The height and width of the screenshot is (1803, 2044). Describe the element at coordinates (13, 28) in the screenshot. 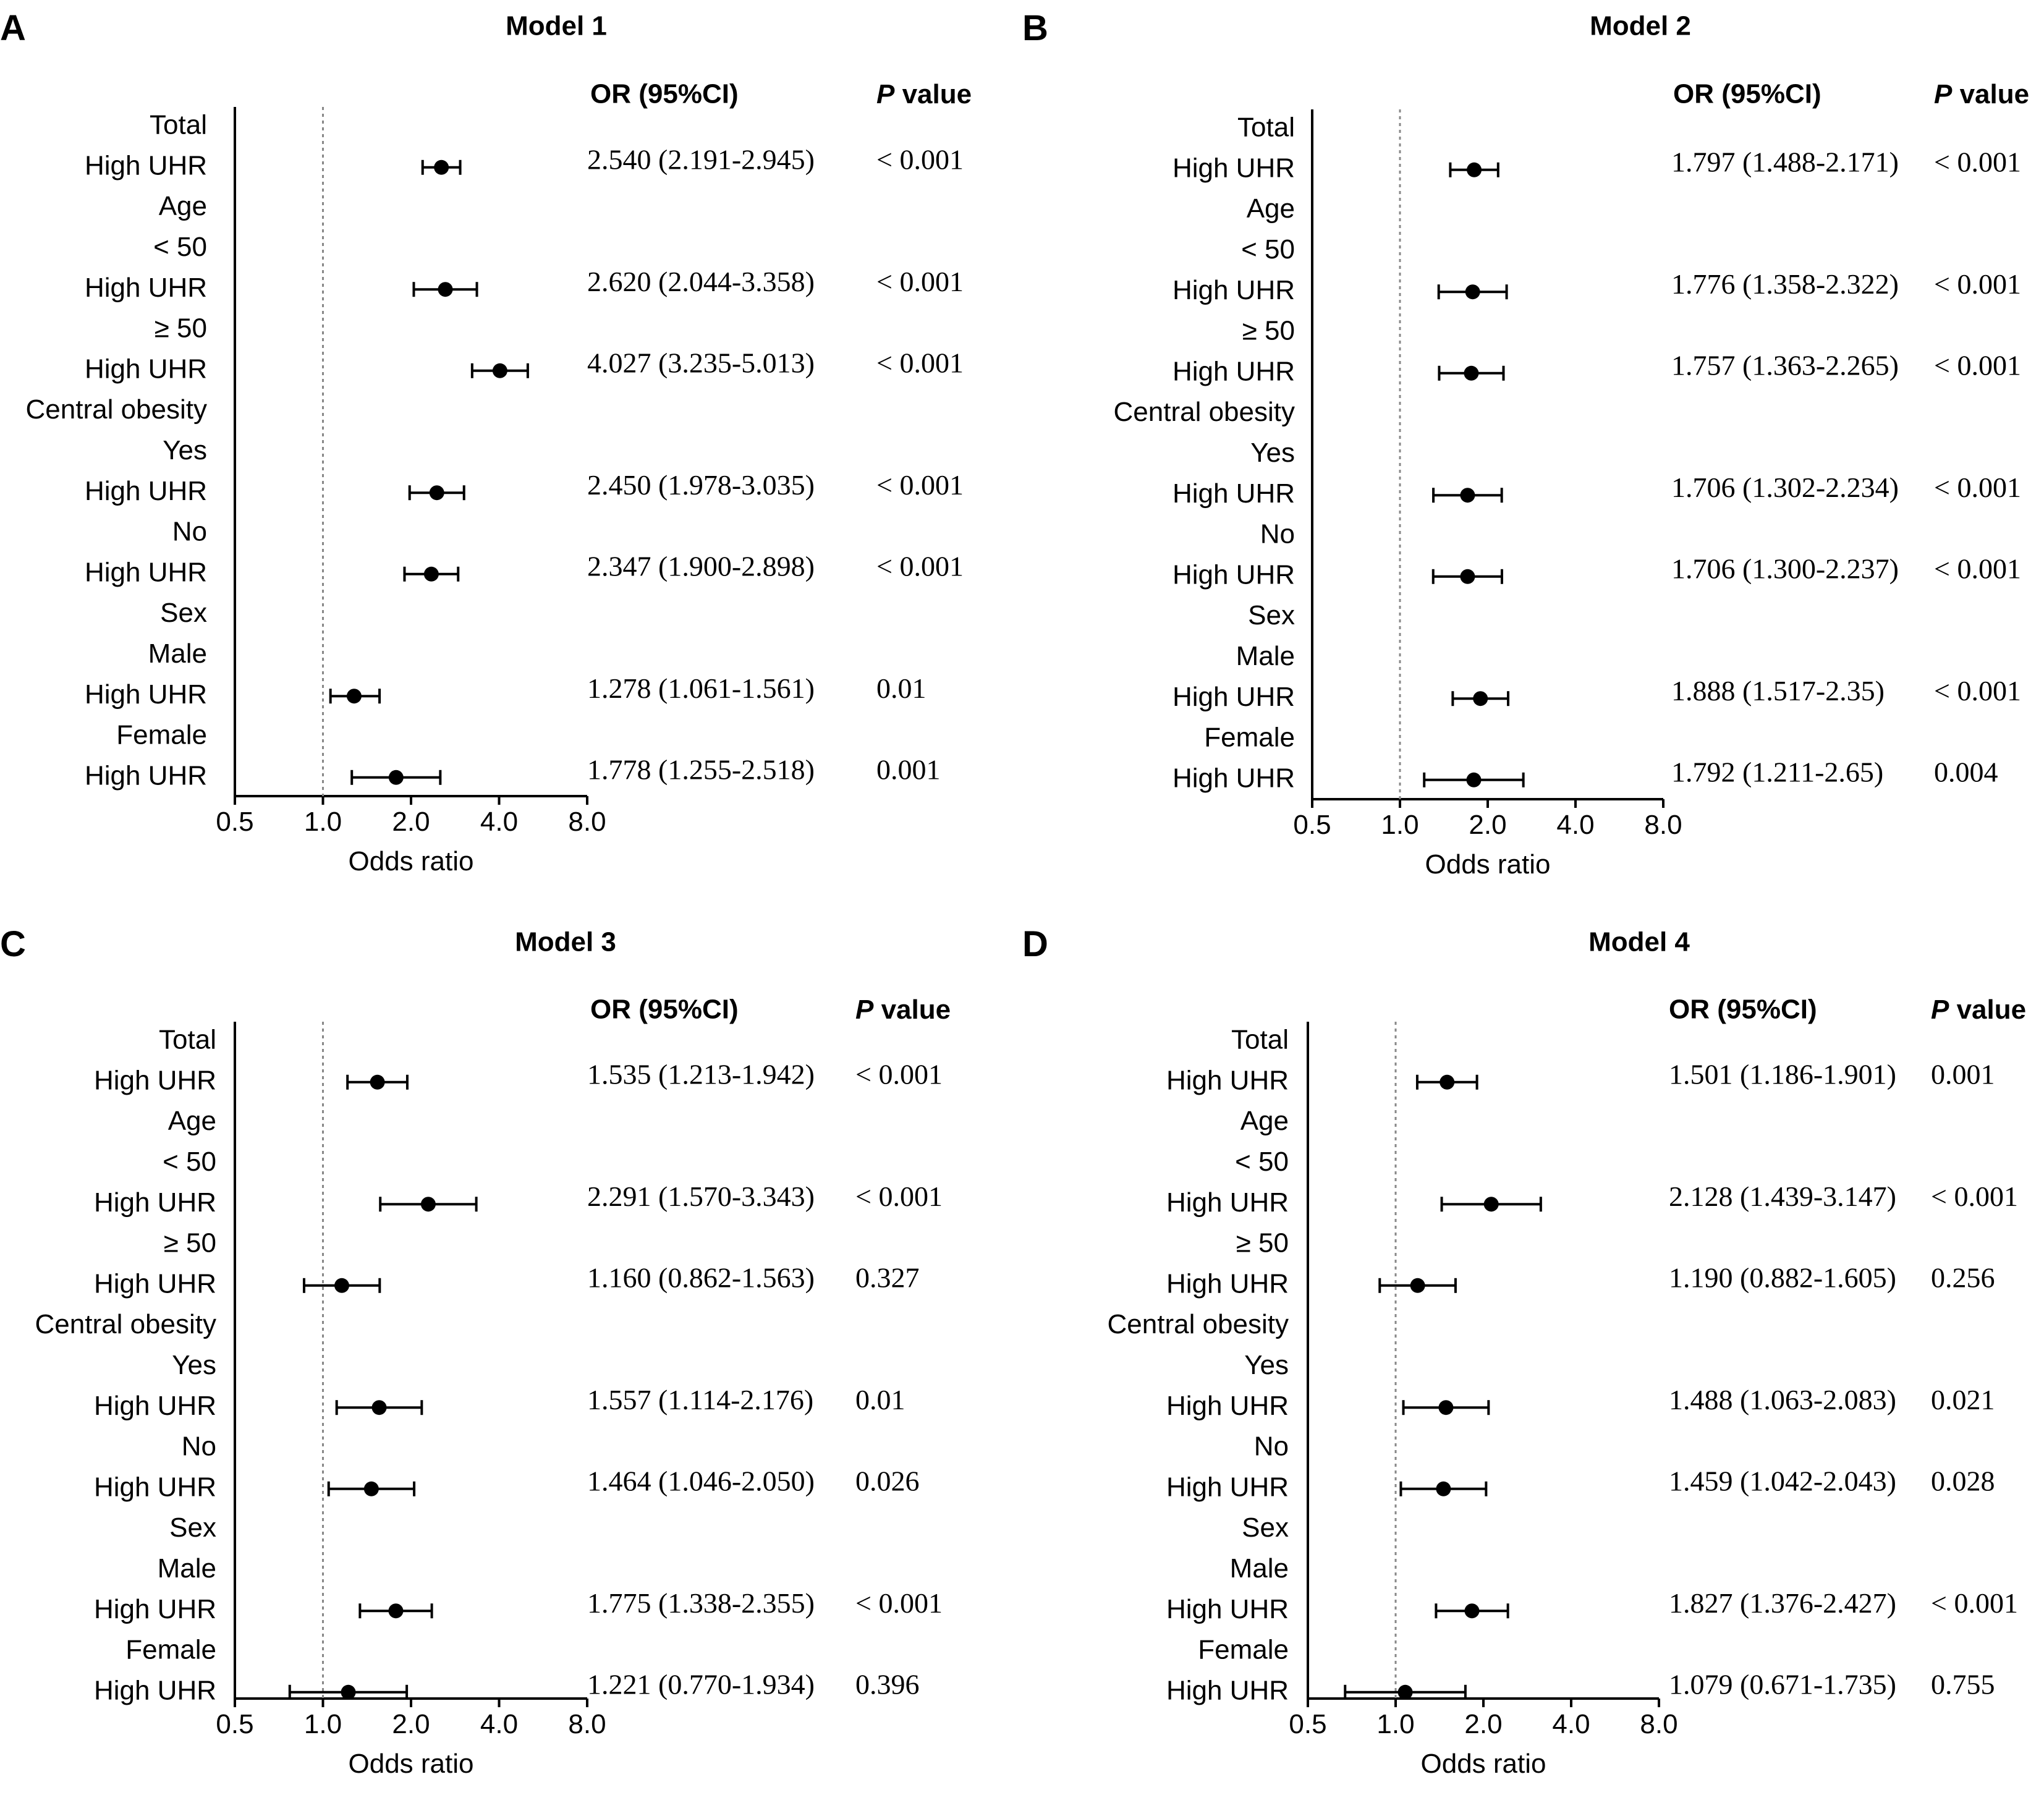

I see `panel-letter: A` at that location.